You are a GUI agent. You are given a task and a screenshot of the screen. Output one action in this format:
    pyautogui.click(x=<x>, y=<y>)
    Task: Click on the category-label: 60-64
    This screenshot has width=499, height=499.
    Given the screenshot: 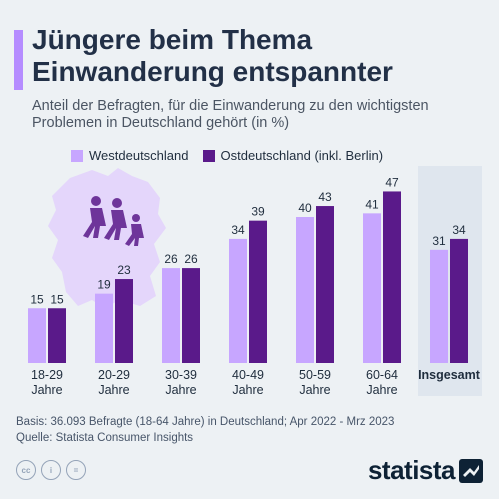 What is the action you would take?
    pyautogui.click(x=382, y=375)
    